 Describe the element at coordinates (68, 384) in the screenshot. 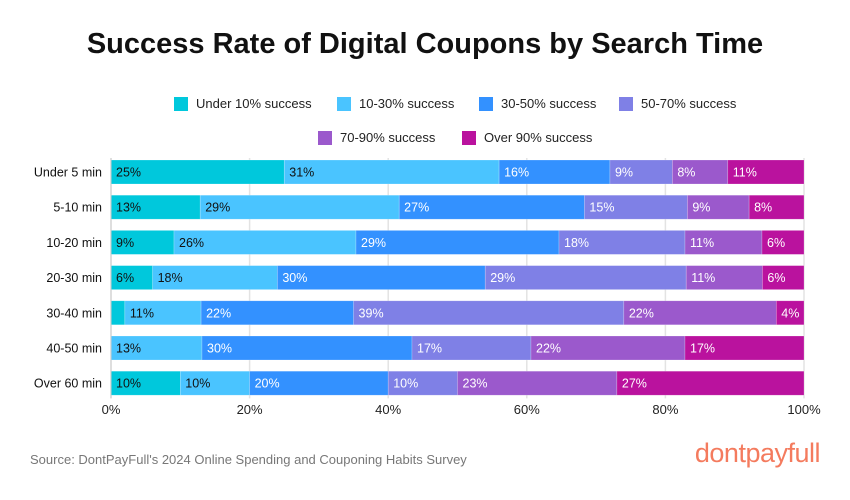

I see `y-category-label: Over 60 min` at that location.